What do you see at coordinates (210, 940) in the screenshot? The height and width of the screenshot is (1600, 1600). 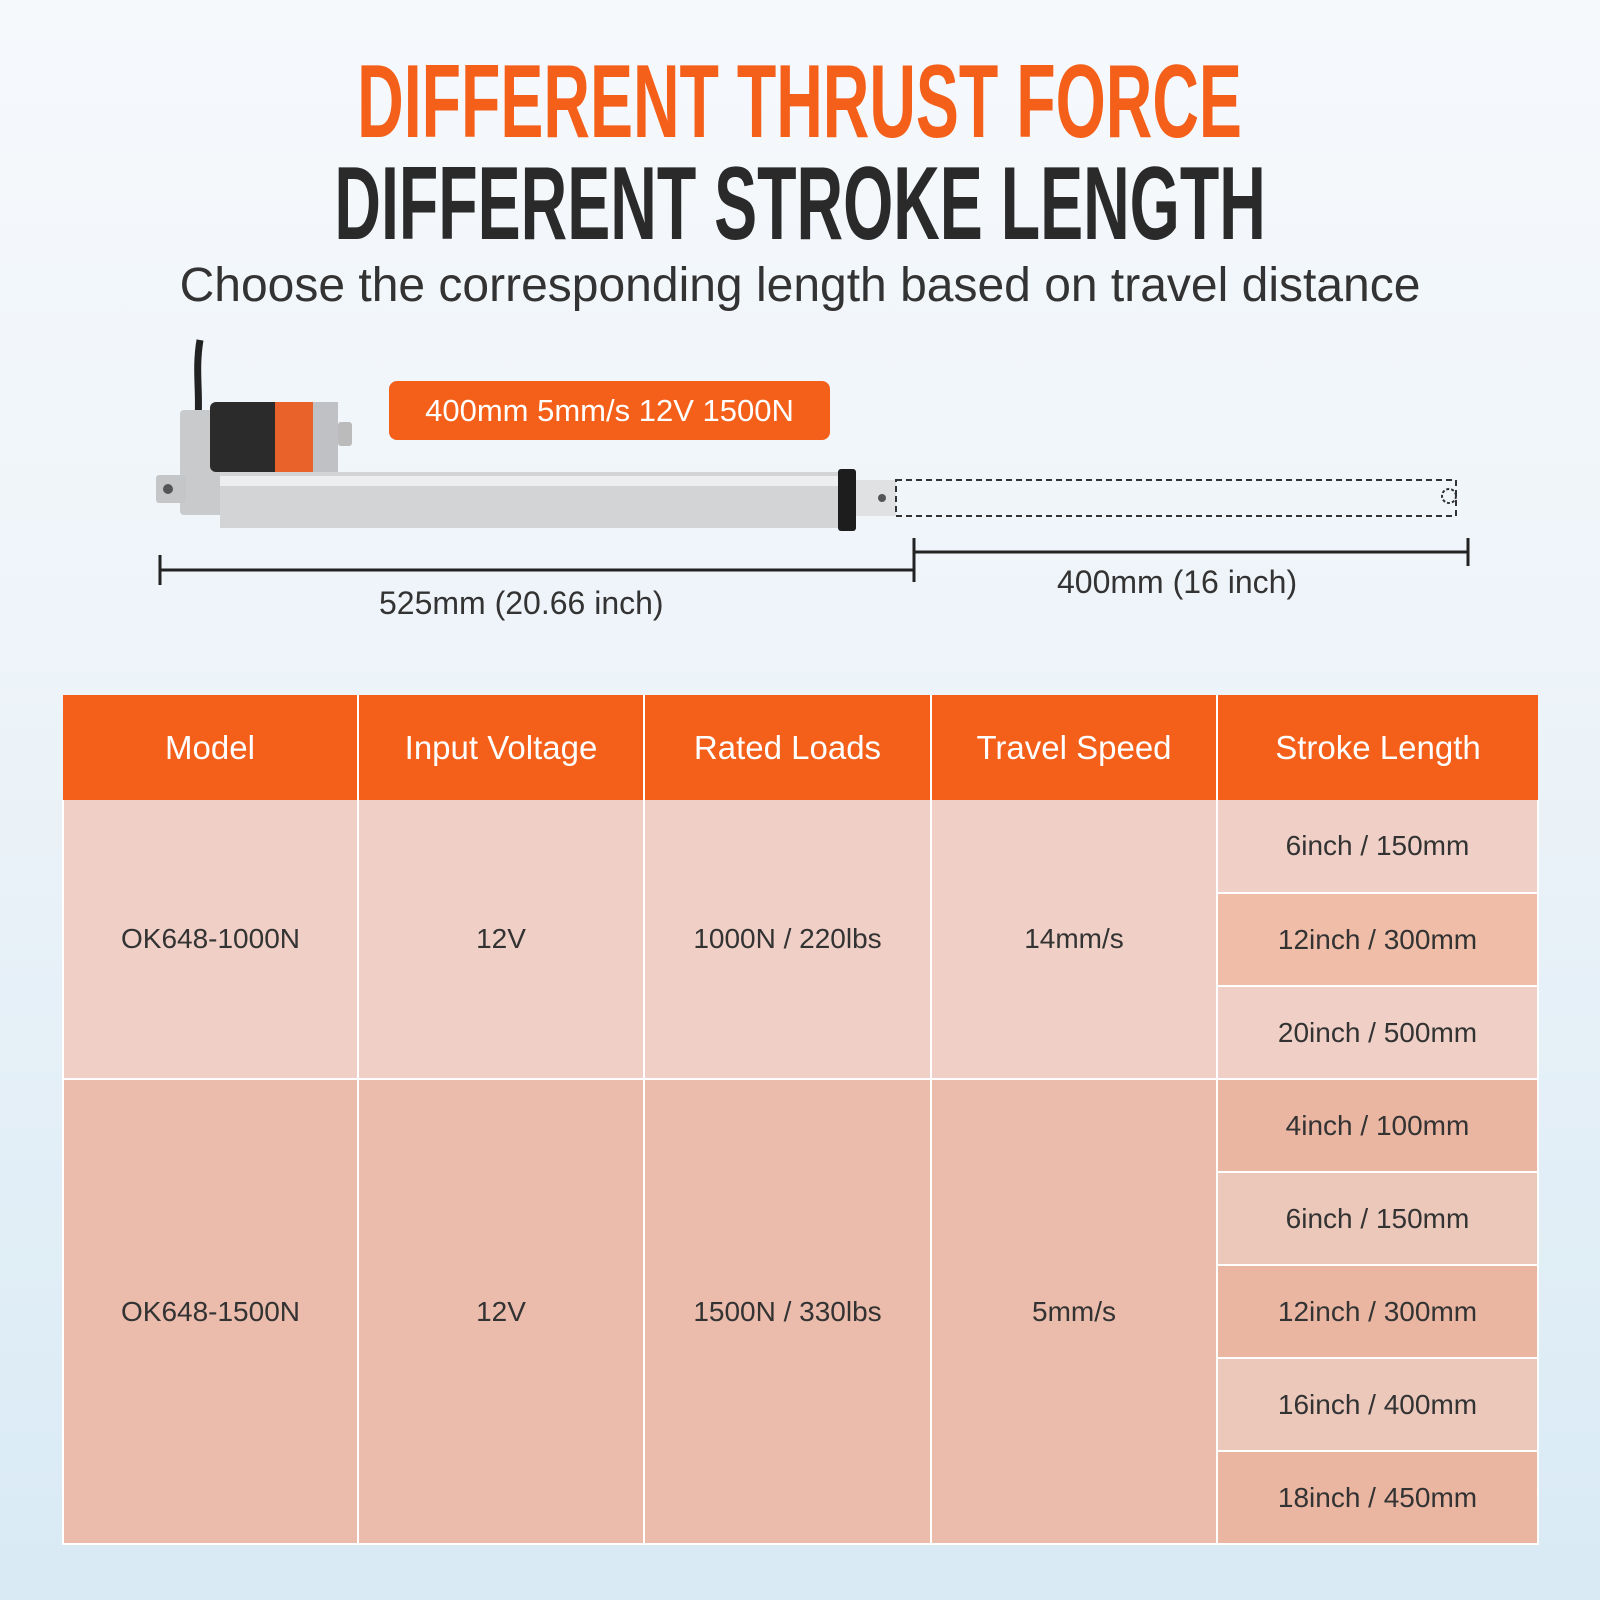 I see `model-cell: OK648-1000N` at bounding box center [210, 940].